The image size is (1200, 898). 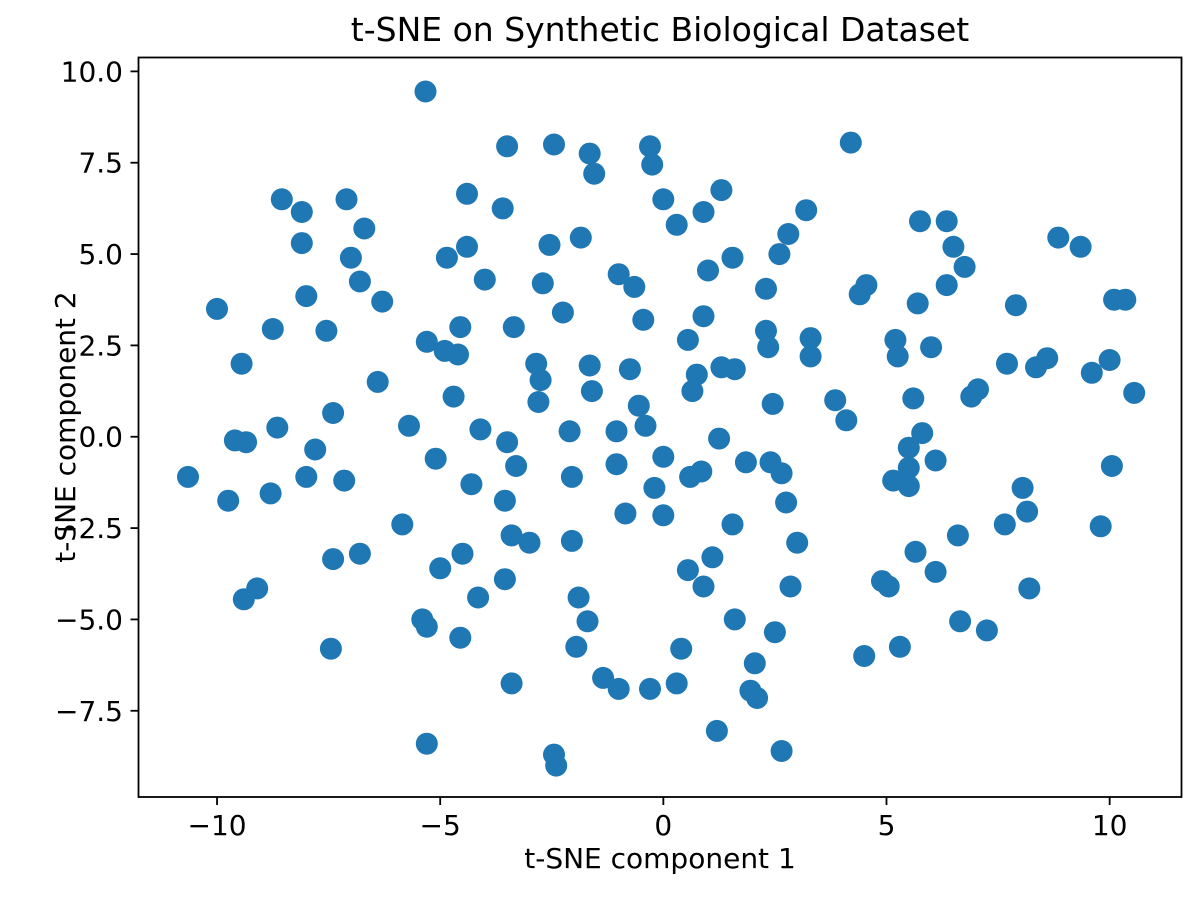 What do you see at coordinates (663, 825) in the screenshot?
I see `x-tick-label: 0` at bounding box center [663, 825].